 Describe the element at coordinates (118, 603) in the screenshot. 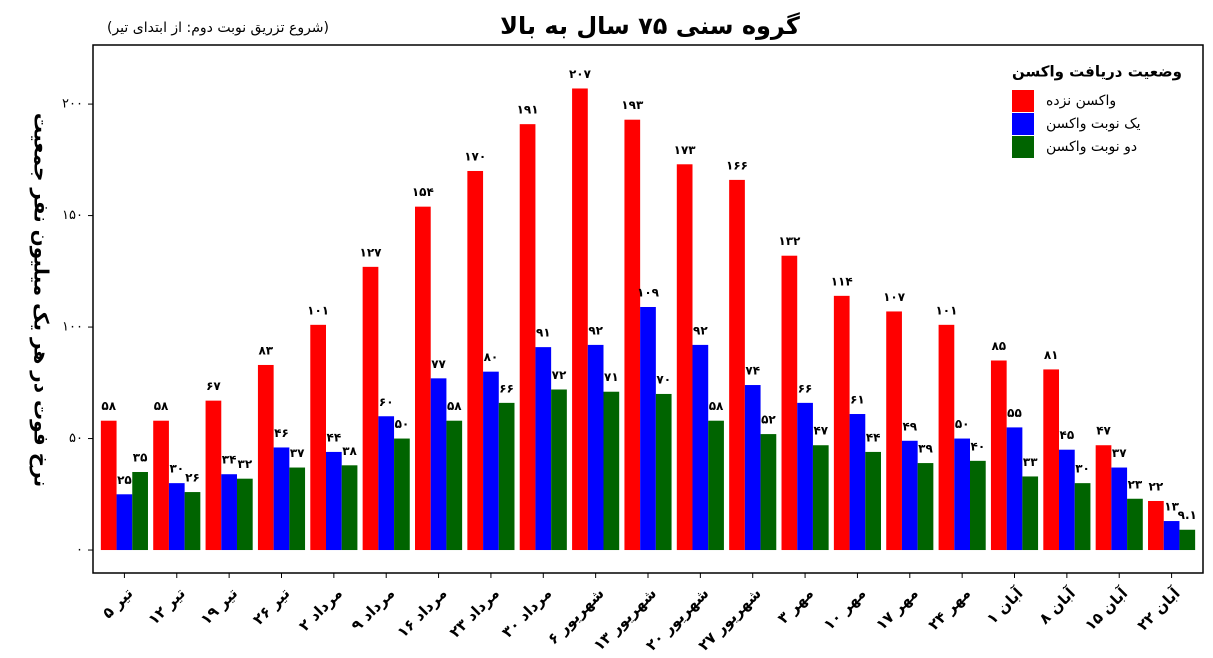

I see `x-tick-label: ۵ تیر` at that location.